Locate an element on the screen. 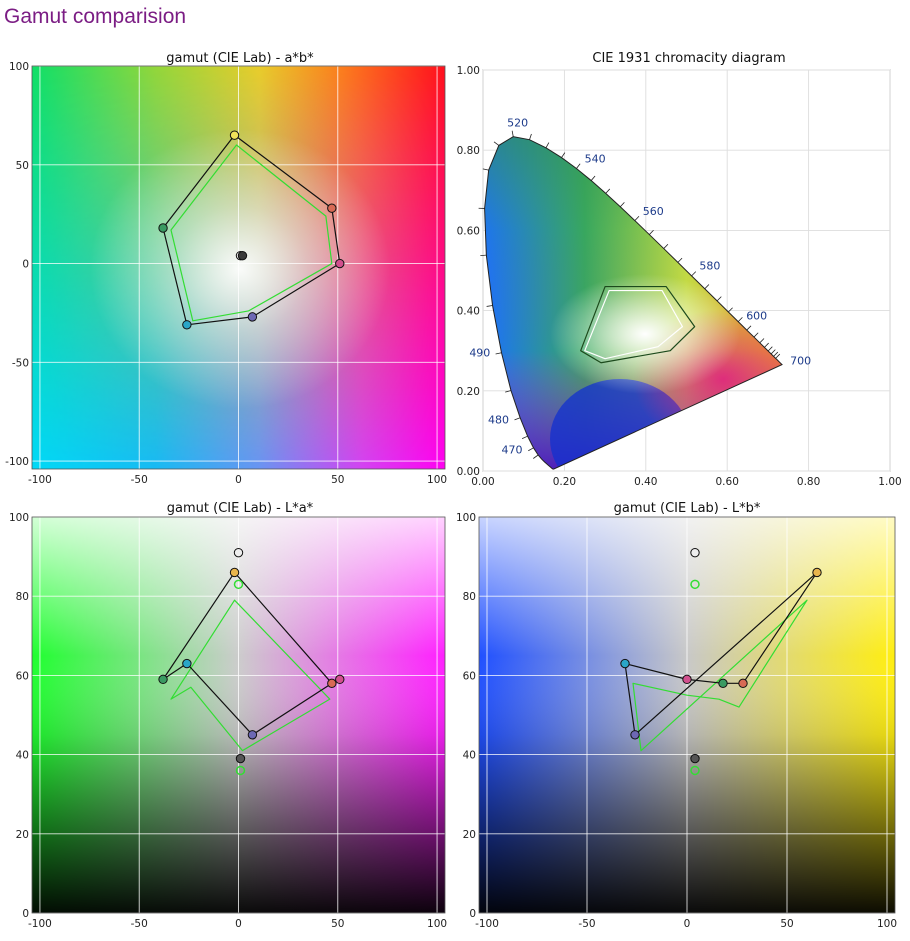  y-tick-label: 60 is located at coordinates (469, 676).